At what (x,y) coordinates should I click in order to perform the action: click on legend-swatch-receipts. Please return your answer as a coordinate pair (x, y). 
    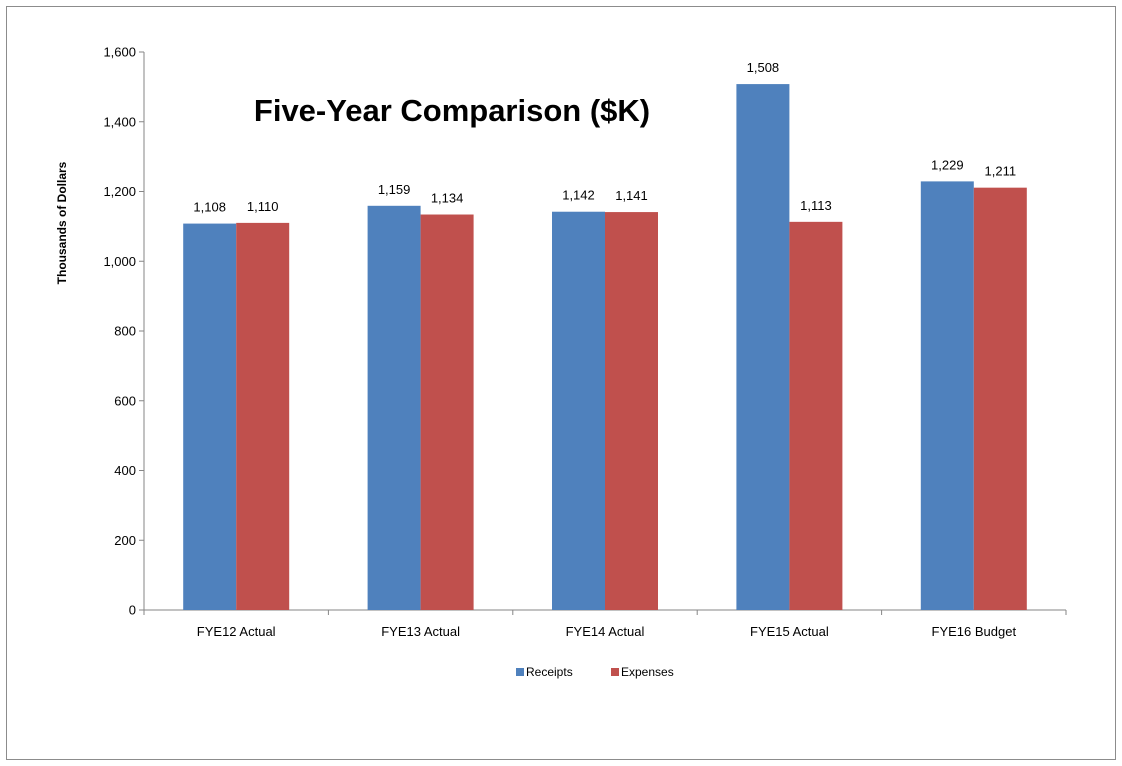
    Looking at the image, I should click on (520, 672).